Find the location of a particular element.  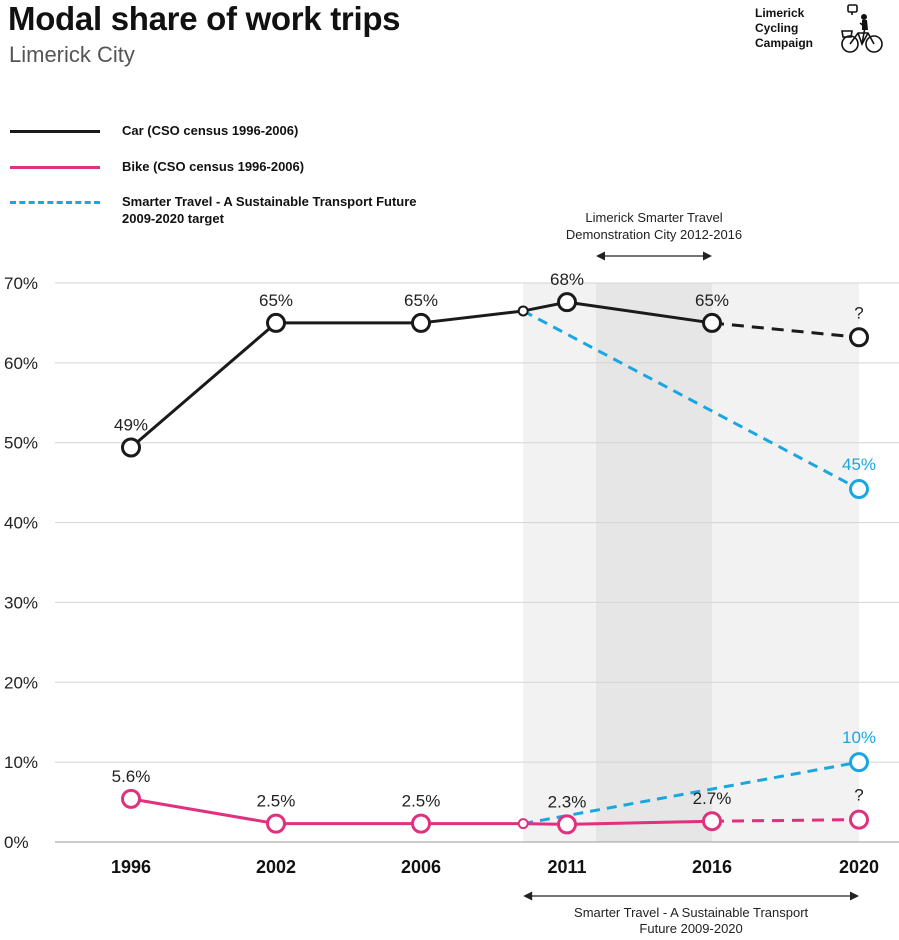

demo-city-annotation-line-1: Limerick Smarter Travel is located at coordinates (653, 217).